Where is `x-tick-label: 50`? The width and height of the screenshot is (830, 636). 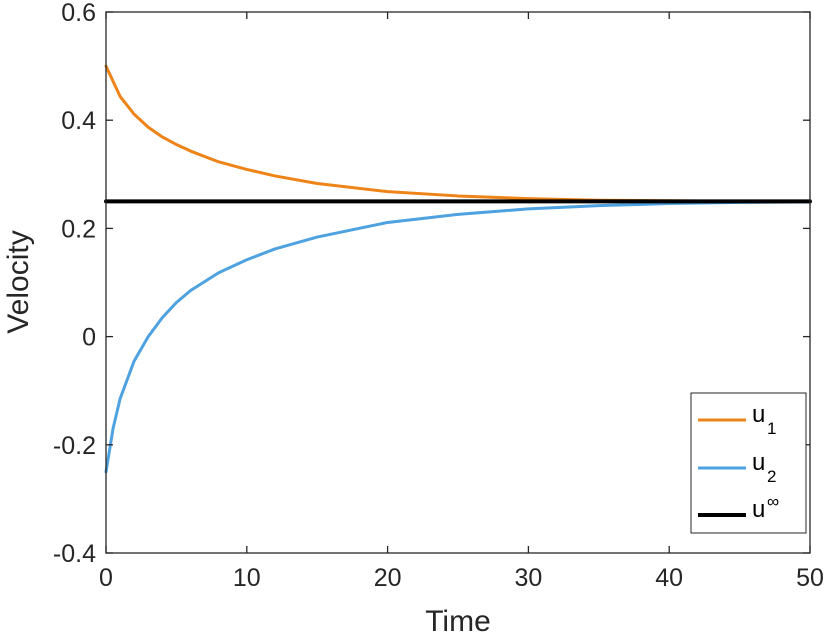 x-tick-label: 50 is located at coordinates (810, 578).